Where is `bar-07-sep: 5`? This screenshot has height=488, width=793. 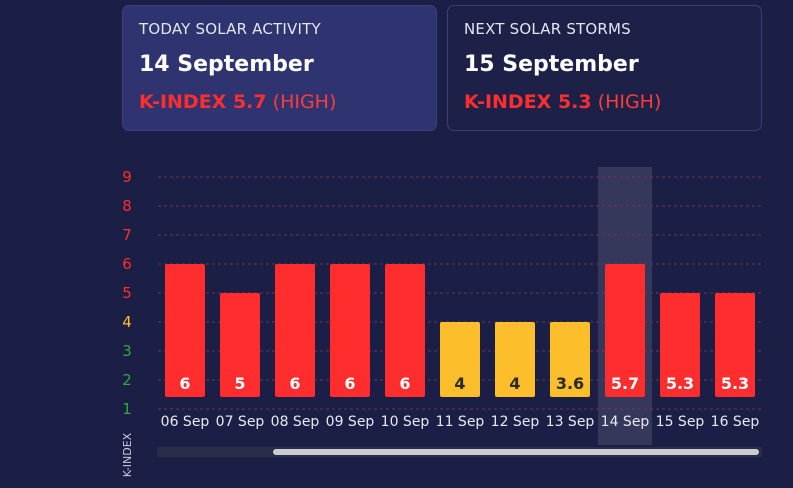 bar-07-sep: 5 is located at coordinates (240, 345).